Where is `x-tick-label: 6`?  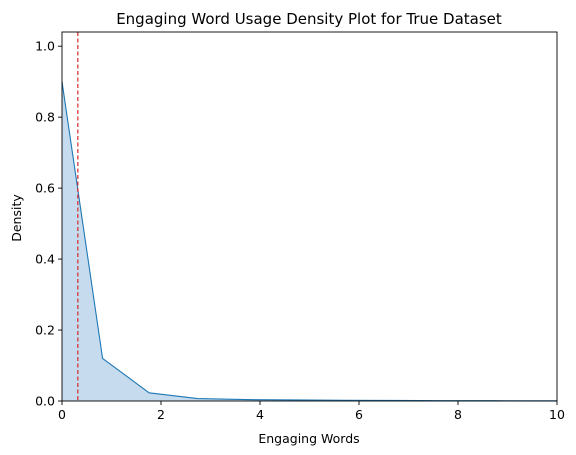
x-tick-label: 6 is located at coordinates (359, 414).